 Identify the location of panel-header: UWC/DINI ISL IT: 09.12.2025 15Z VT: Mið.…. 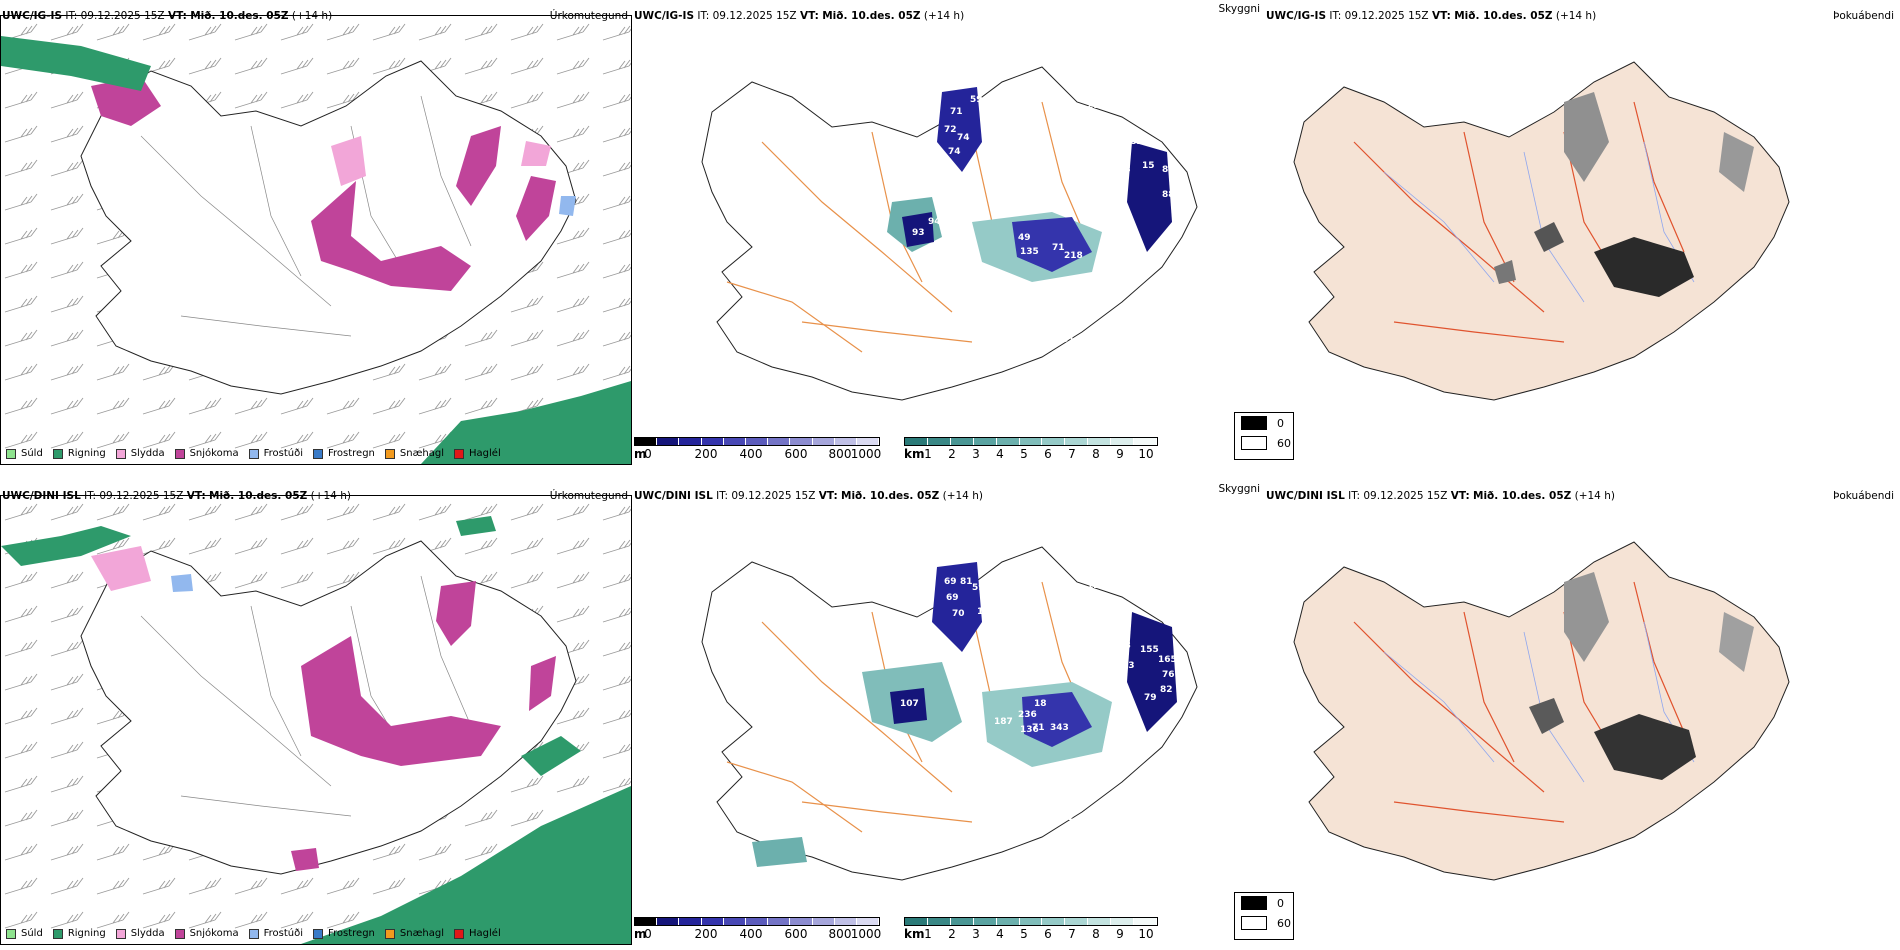
(808, 496).